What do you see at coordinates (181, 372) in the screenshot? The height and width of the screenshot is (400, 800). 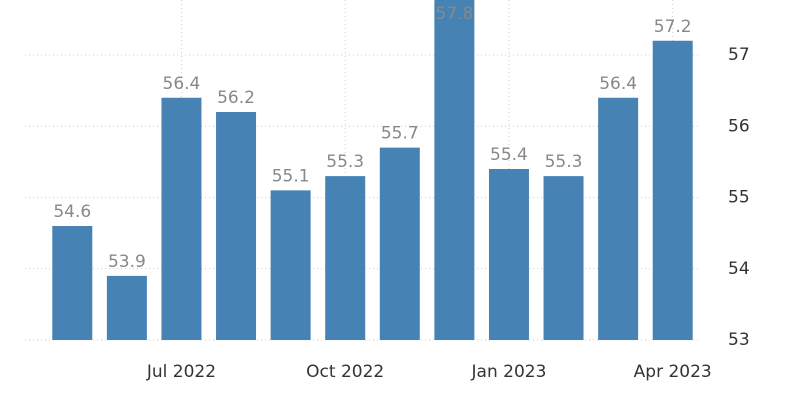 I see `x-tick-label: Jul 2022` at bounding box center [181, 372].